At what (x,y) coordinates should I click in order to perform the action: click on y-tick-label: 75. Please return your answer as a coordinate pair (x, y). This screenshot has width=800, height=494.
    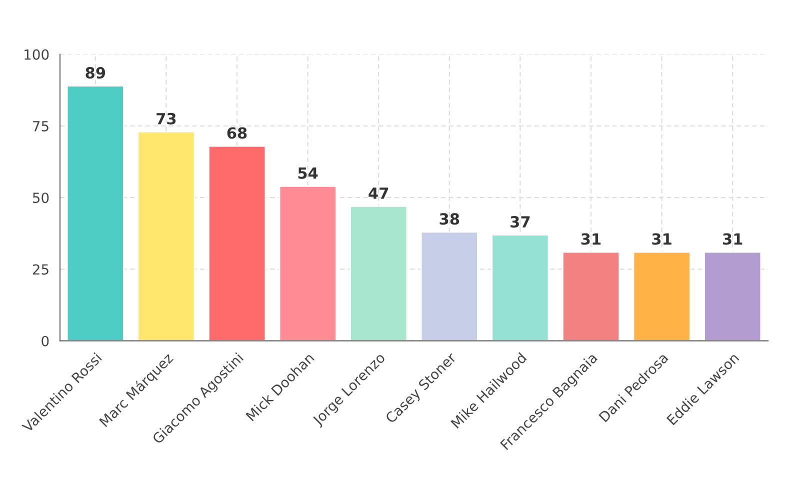
    Looking at the image, I should click on (40, 126).